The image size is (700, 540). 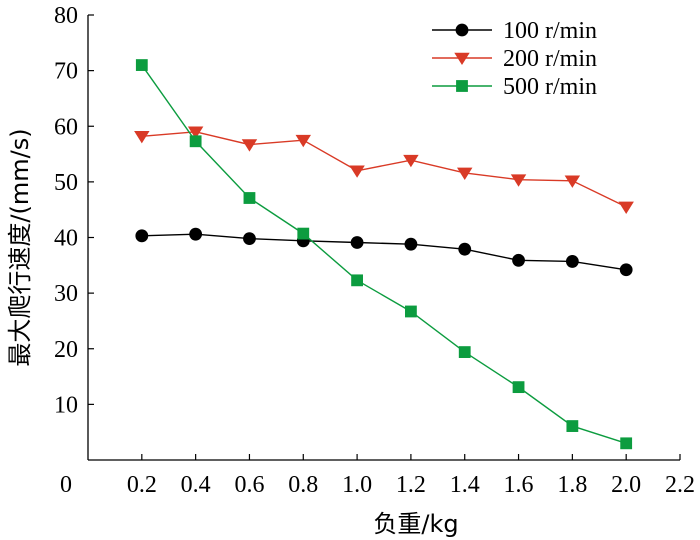 I want to click on legend-label: 200 r/min, so click(x=550, y=59).